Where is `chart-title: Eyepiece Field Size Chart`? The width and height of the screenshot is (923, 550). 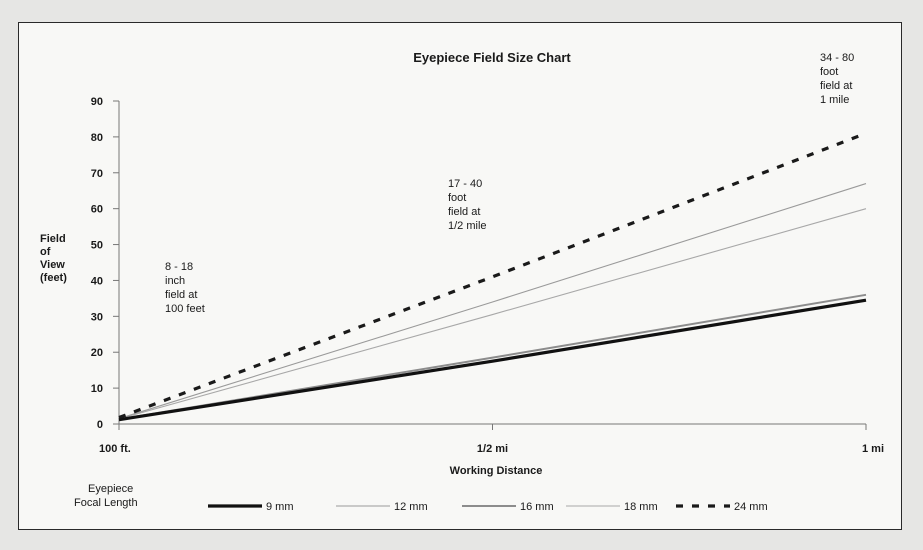 chart-title: Eyepiece Field Size Chart is located at coordinates (492, 57).